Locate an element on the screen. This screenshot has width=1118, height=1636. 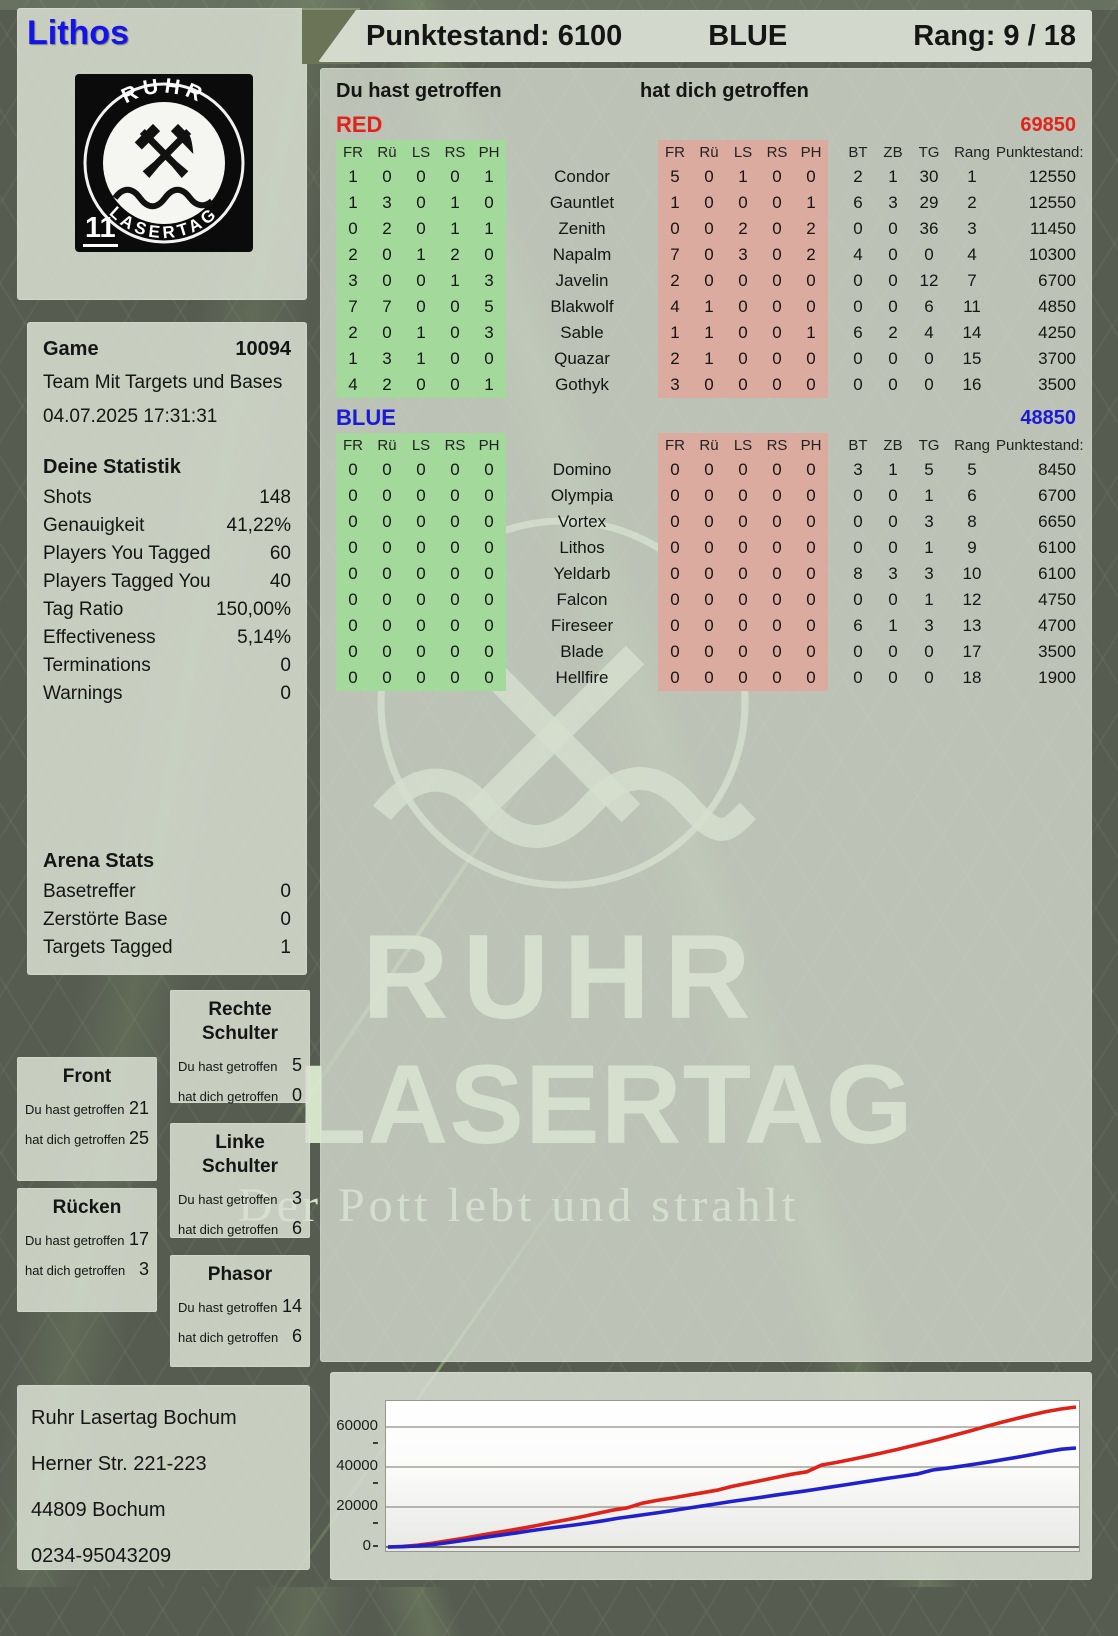
stat-cell: 10 is located at coordinates (972, 573).